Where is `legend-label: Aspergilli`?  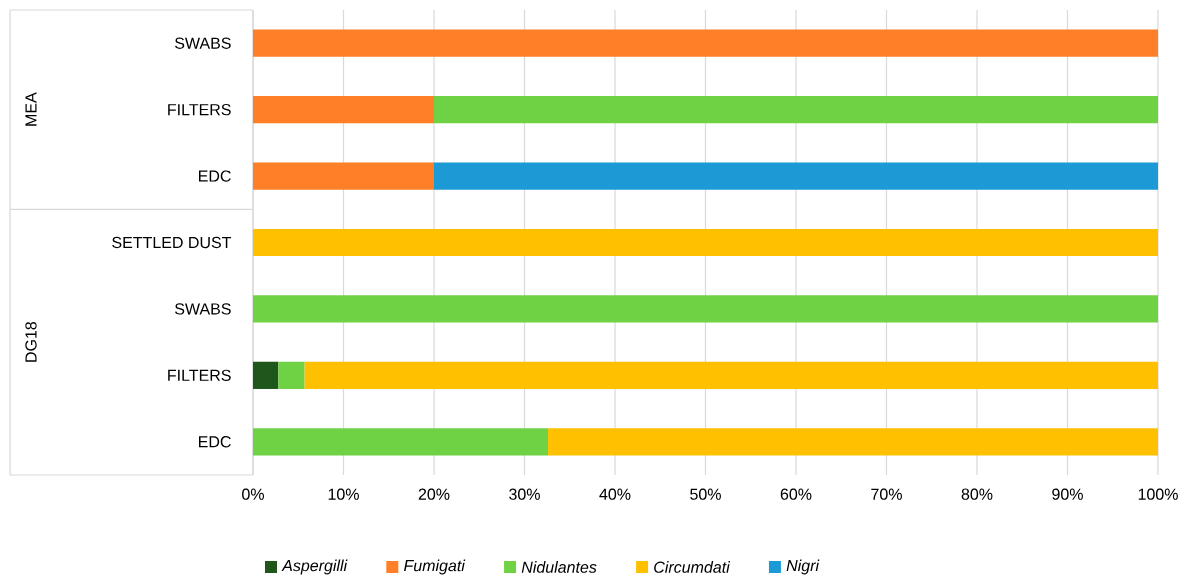
legend-label: Aspergilli is located at coordinates (314, 567).